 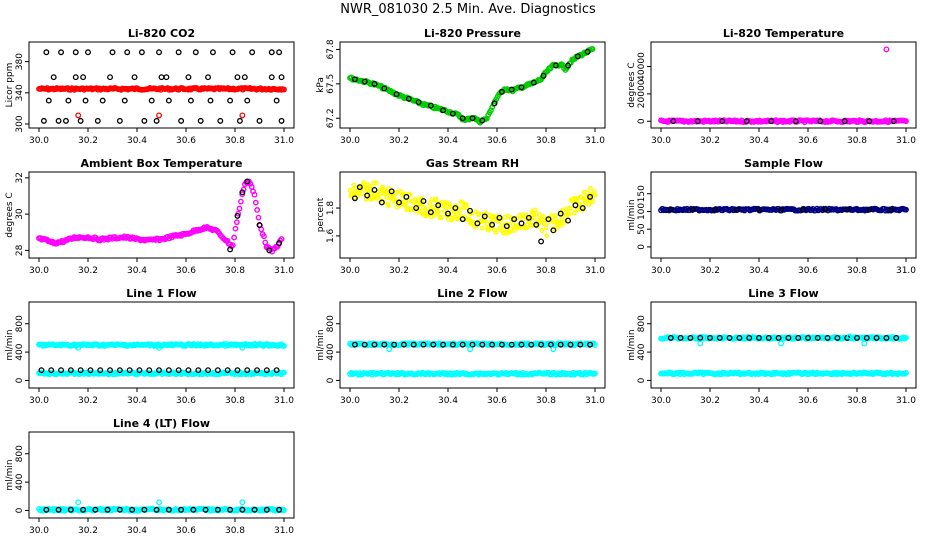 I want to click on y-tick-label: 800, so click(x=331, y=323).